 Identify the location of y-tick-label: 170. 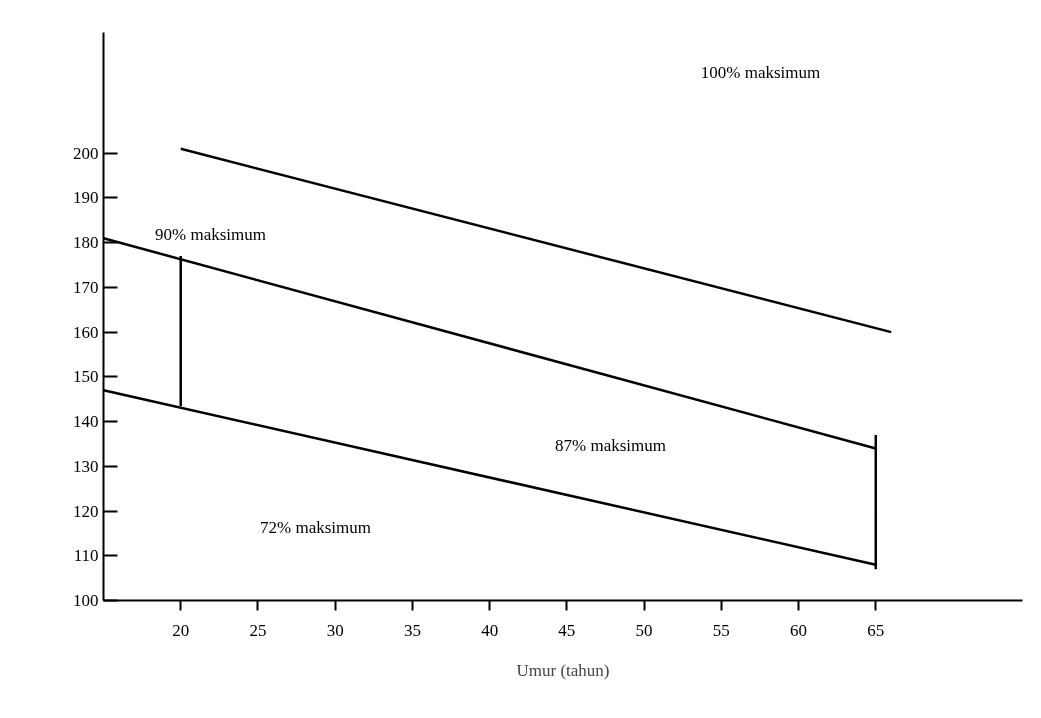
(86, 287).